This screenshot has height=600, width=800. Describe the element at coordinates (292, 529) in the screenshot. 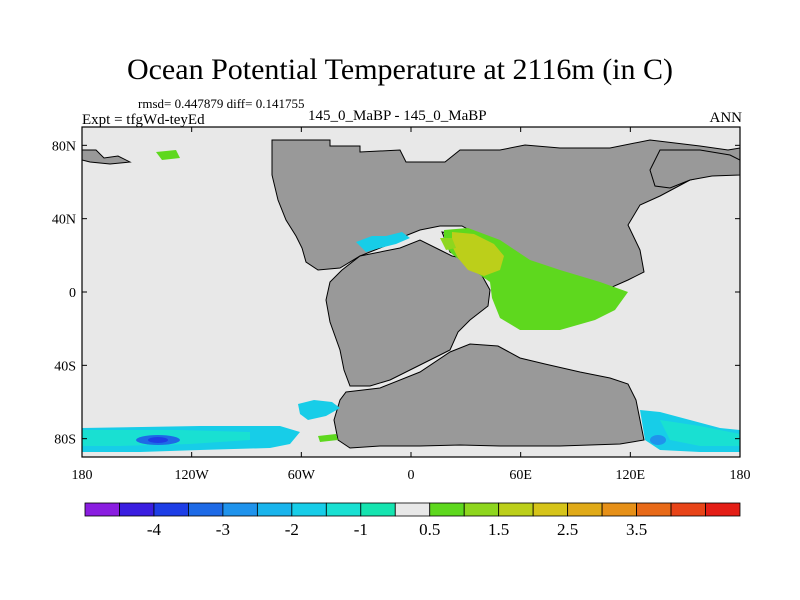

I see `colorbar-label: -2` at that location.